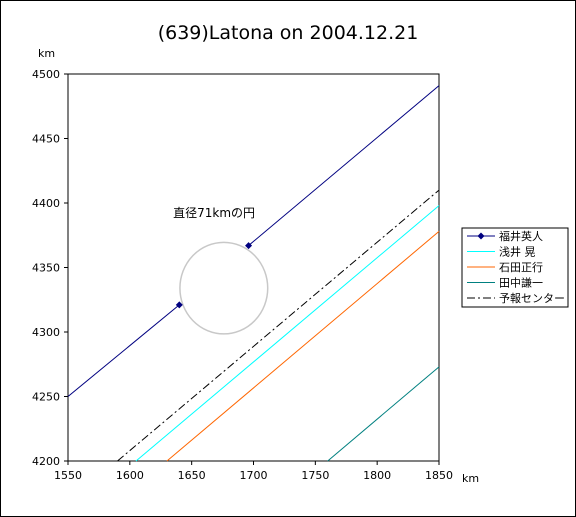 The width and height of the screenshot is (576, 517). I want to click on y-tick-label: 4500, so click(46, 74).